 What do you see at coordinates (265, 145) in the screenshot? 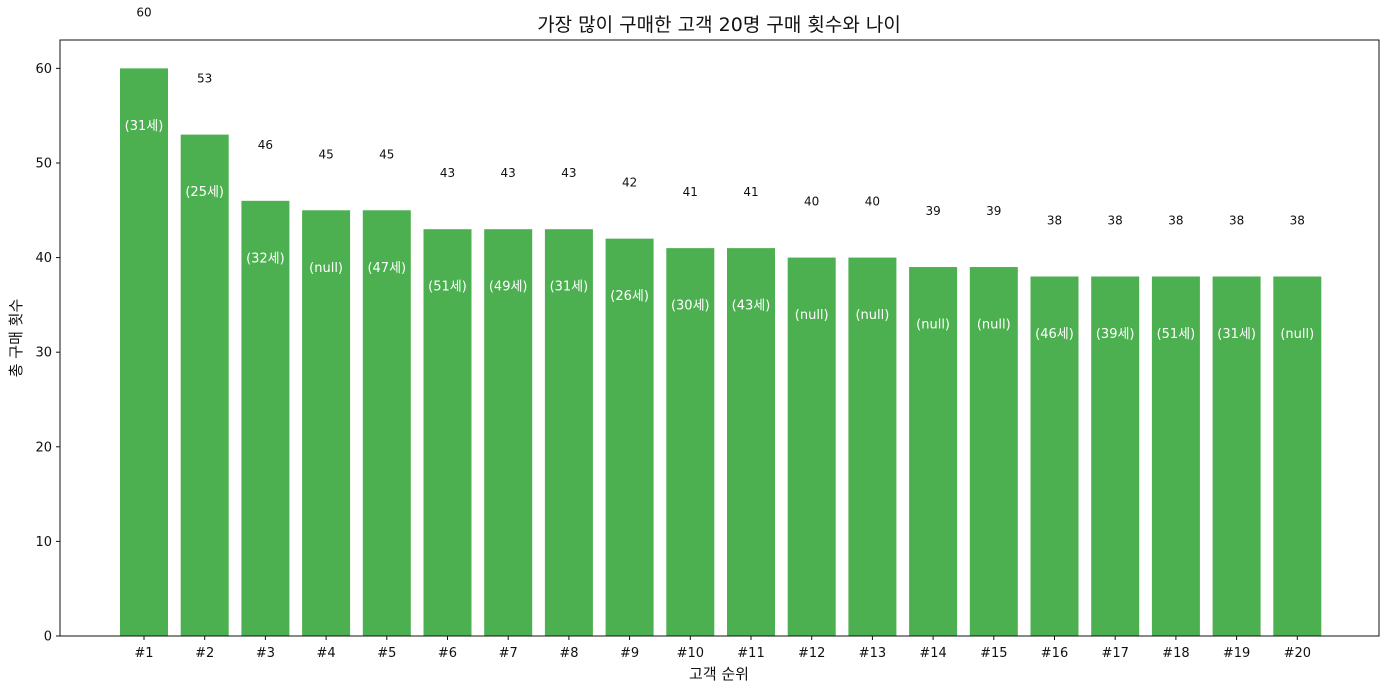
I see `bar-value-label: 46` at bounding box center [265, 145].